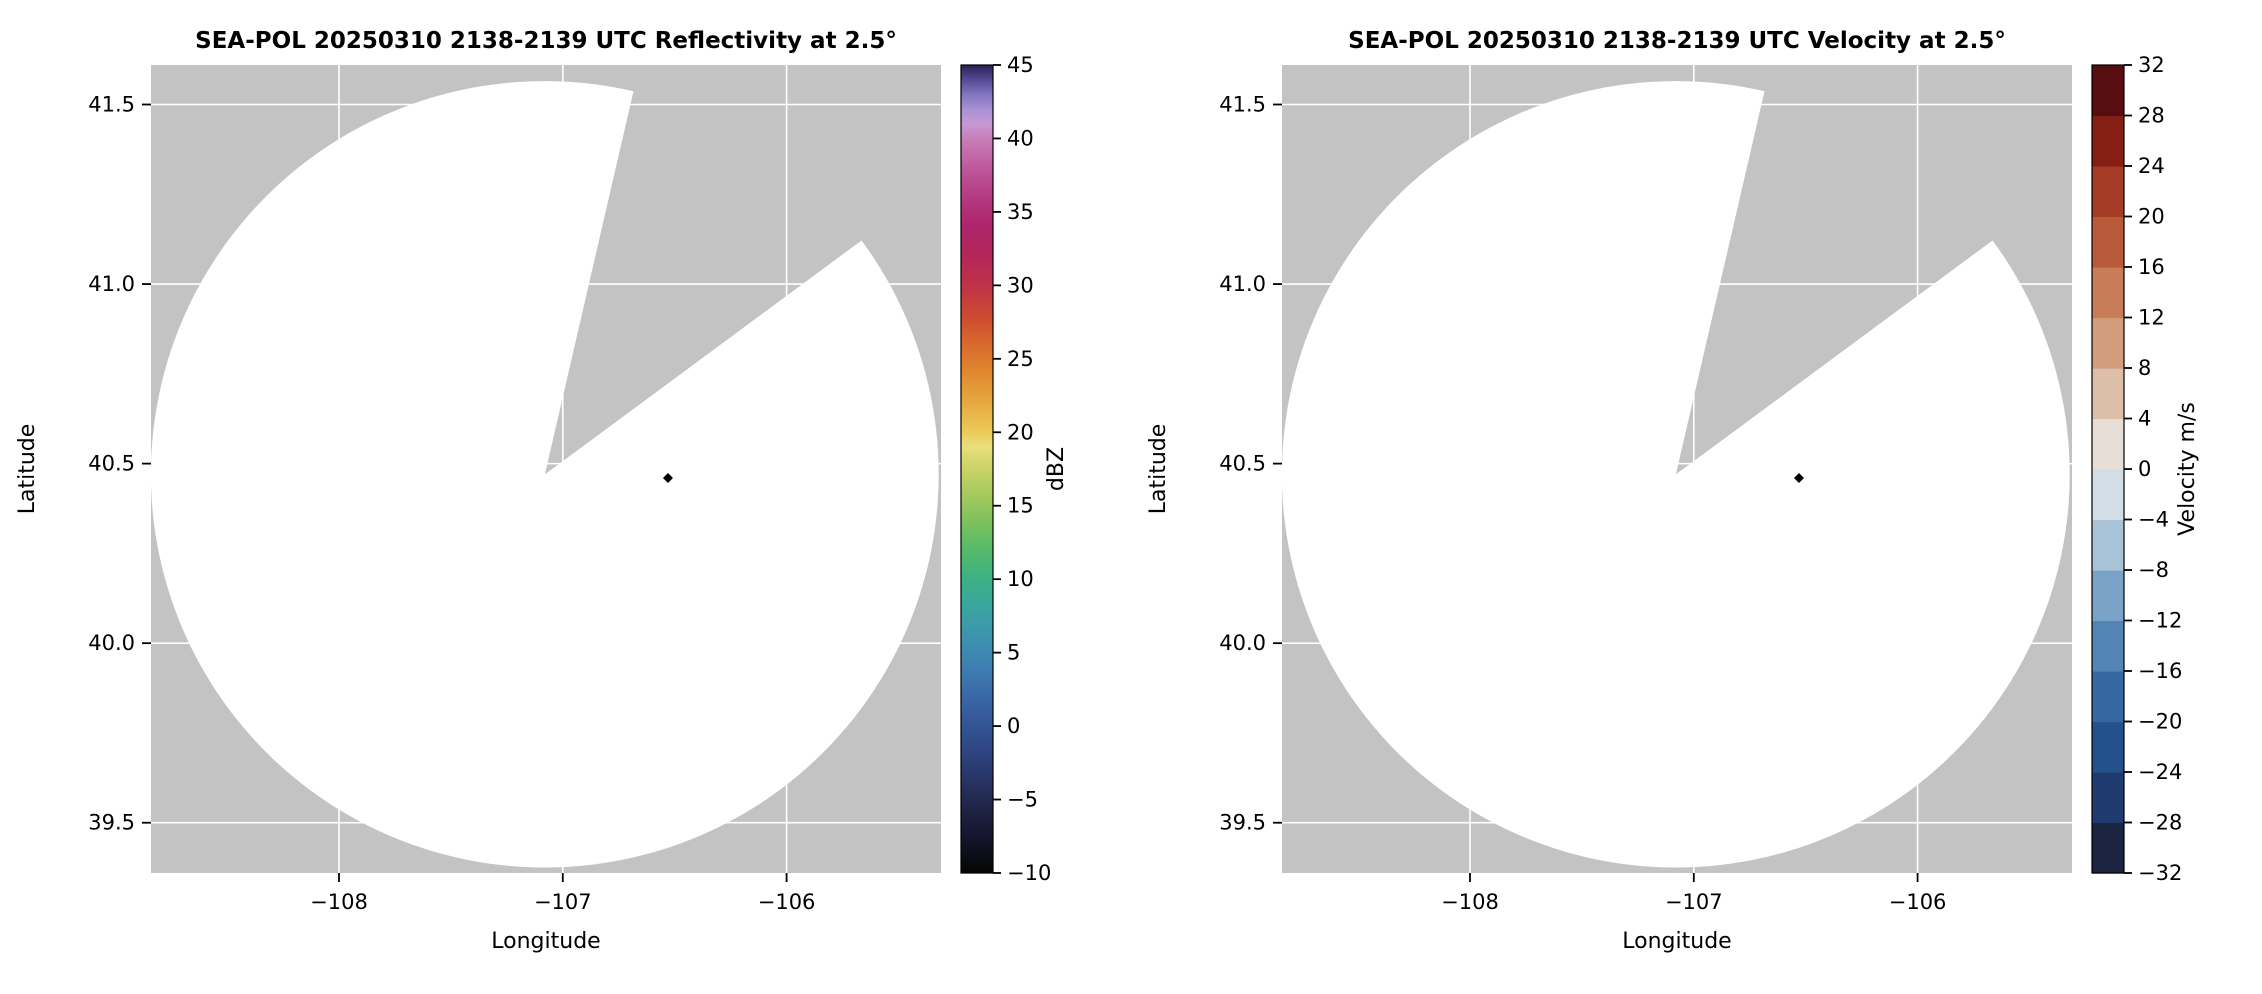 Image resolution: width=2262 pixels, height=994 pixels. I want to click on colorbar-tick-label: −16, so click(2160, 671).